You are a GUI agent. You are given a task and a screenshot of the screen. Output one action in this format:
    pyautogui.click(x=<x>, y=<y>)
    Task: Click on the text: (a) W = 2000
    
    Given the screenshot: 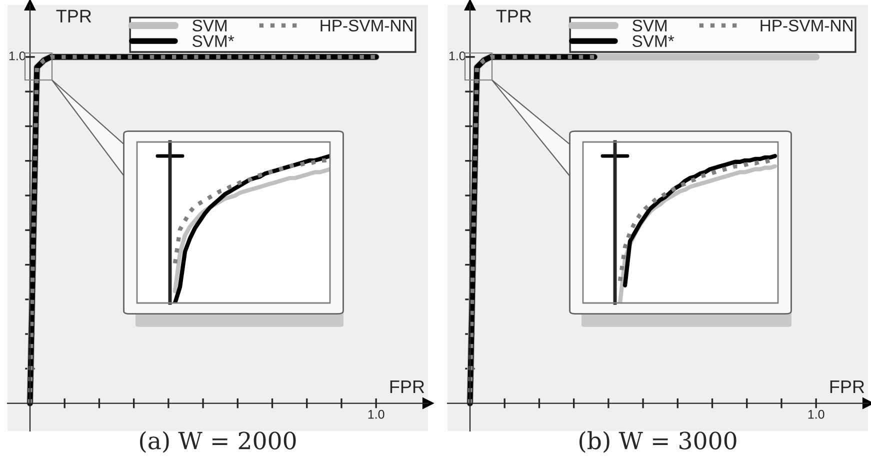 What is the action you would take?
    pyautogui.click(x=218, y=442)
    